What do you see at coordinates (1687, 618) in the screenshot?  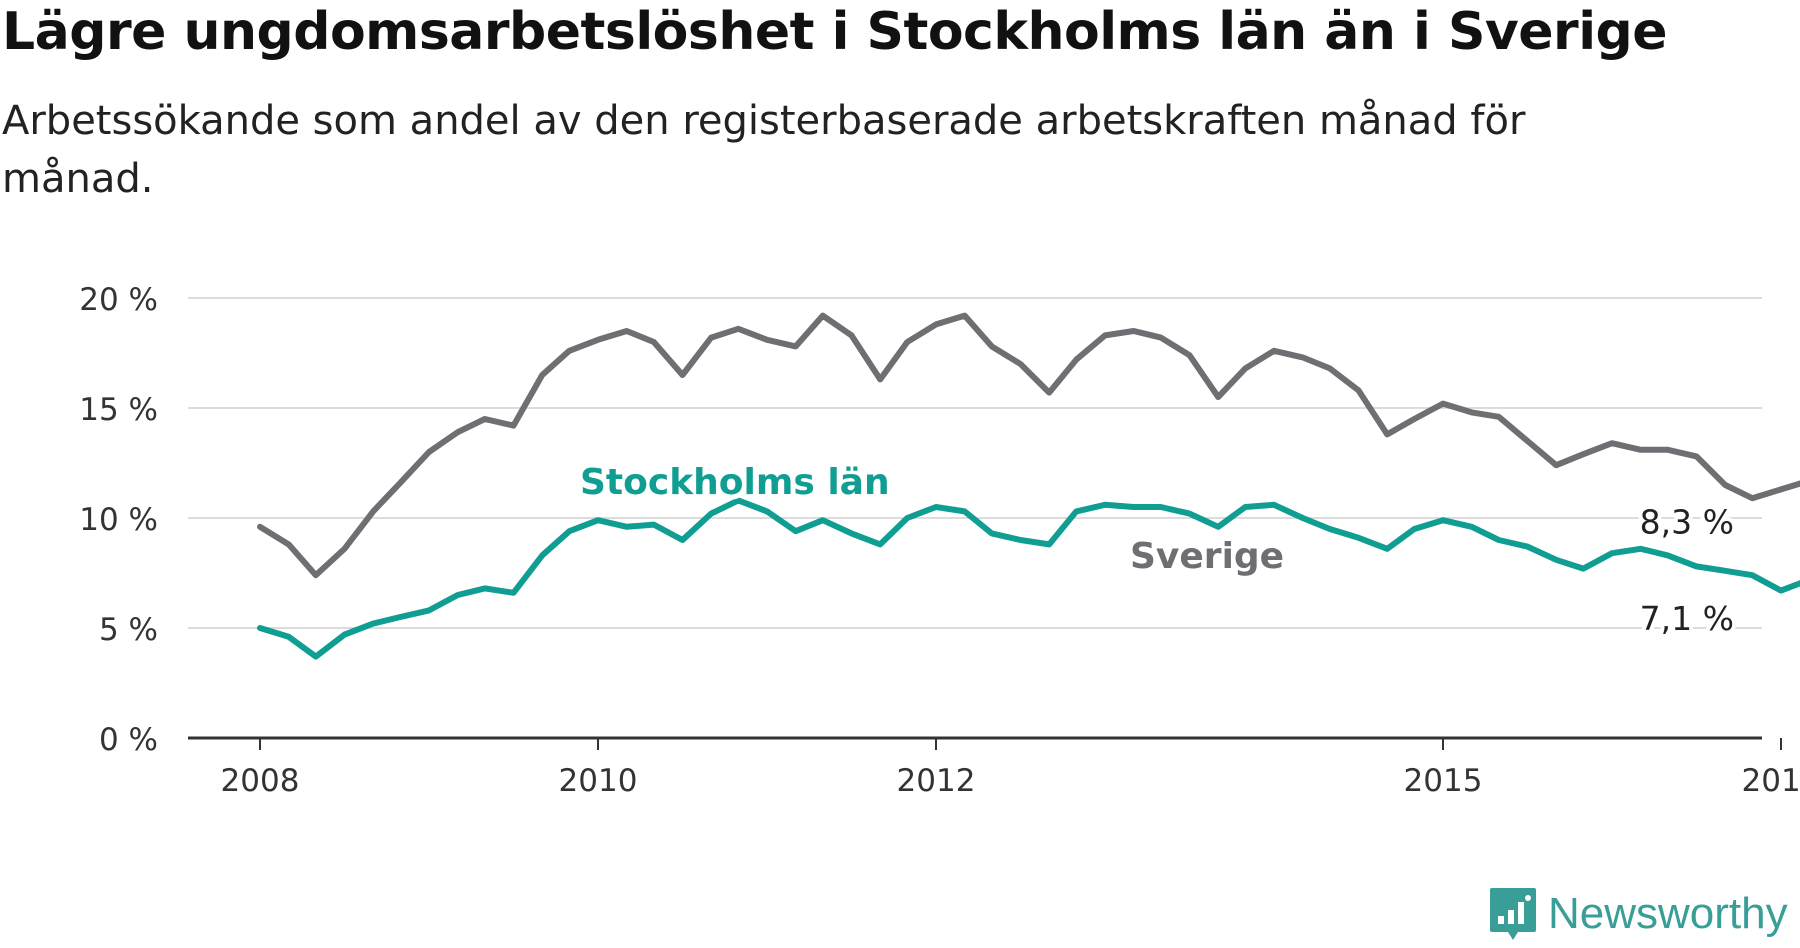 I see `end-value-label: 7,1 %` at bounding box center [1687, 618].